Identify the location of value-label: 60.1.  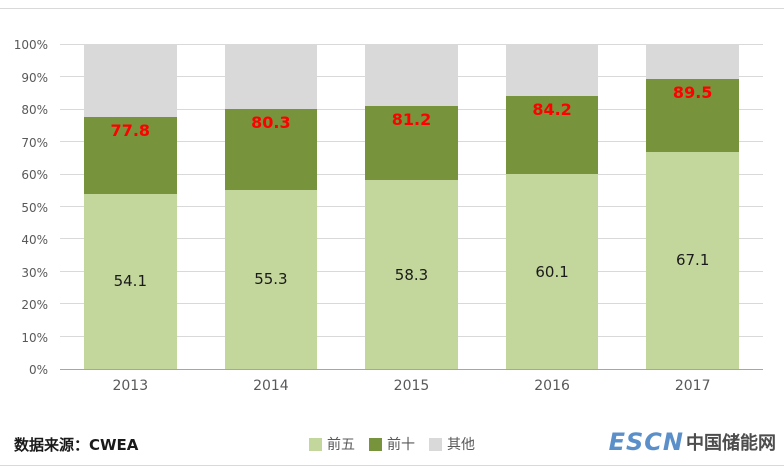
(552, 271).